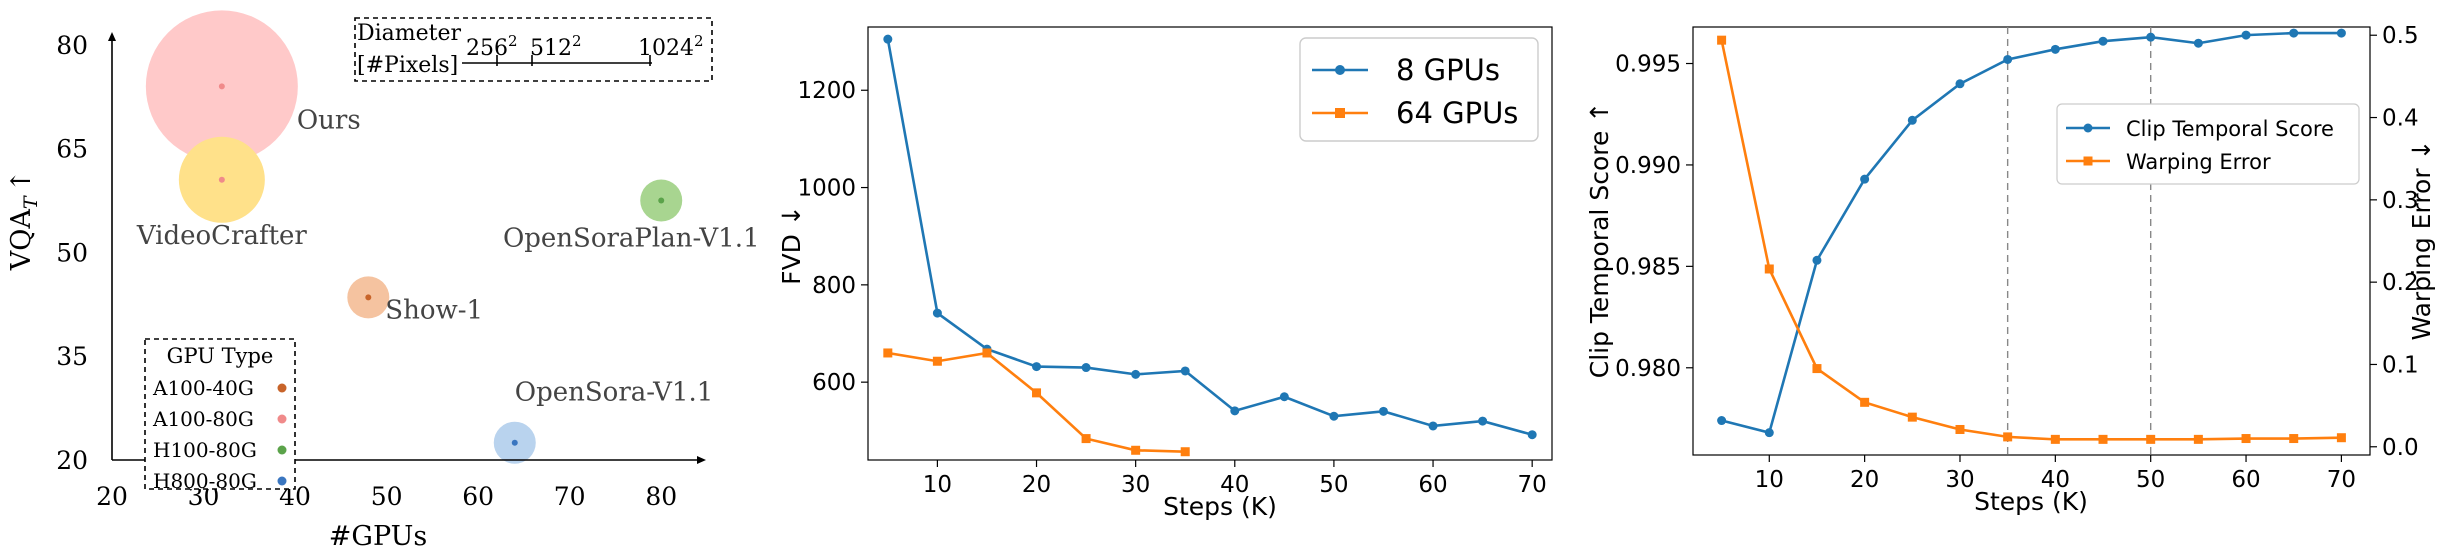 This screenshot has height=552, width=2445. I want to click on legend-label: 64 GPUs, so click(1457, 113).